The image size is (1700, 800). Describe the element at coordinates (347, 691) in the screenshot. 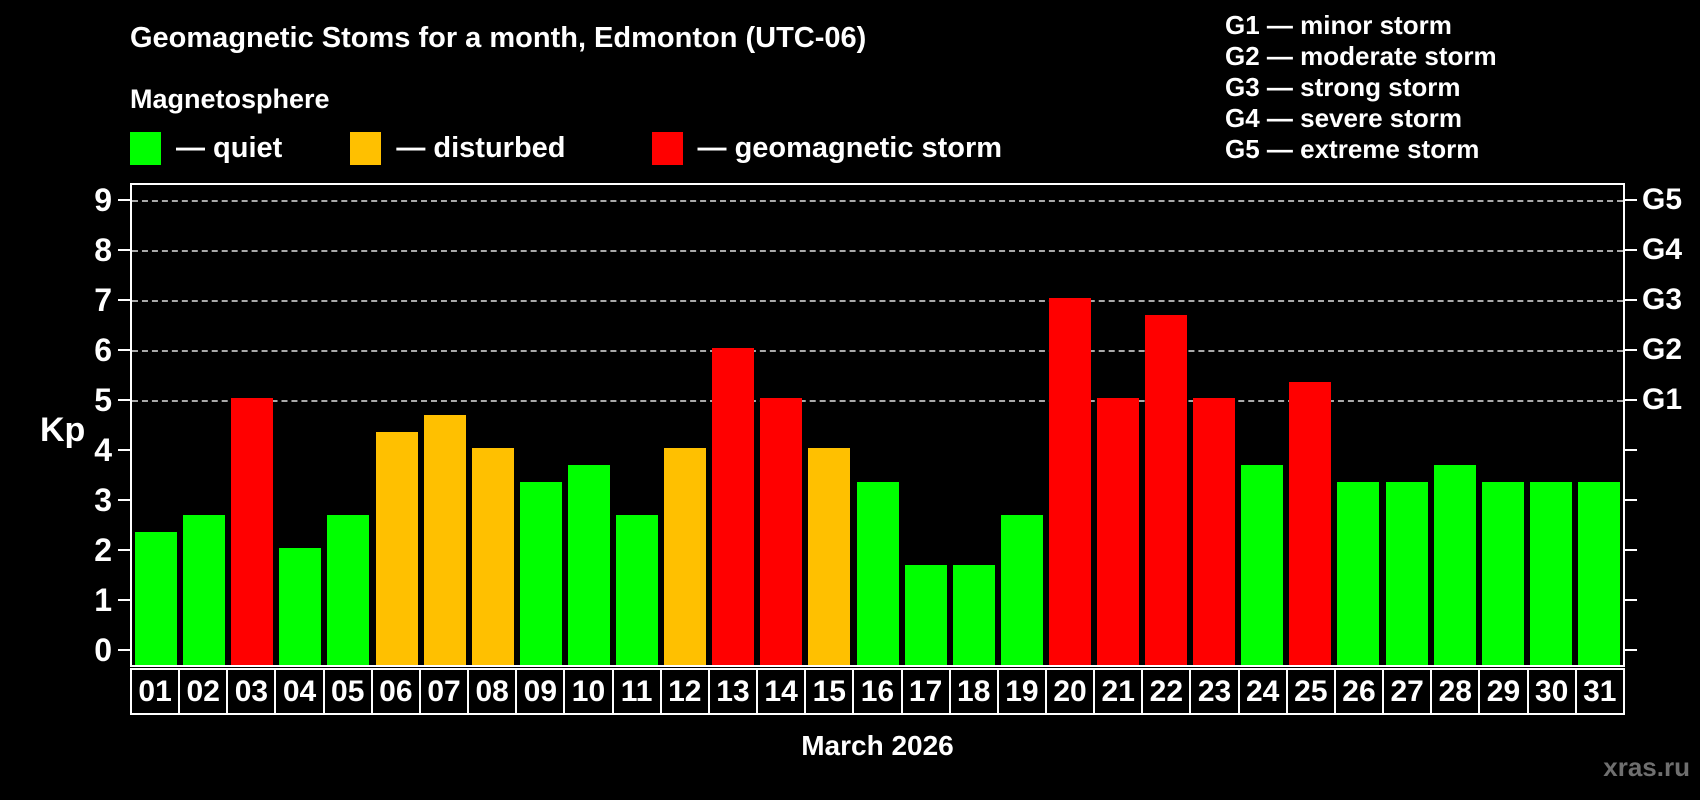

I see `day-label-05: 05` at that location.